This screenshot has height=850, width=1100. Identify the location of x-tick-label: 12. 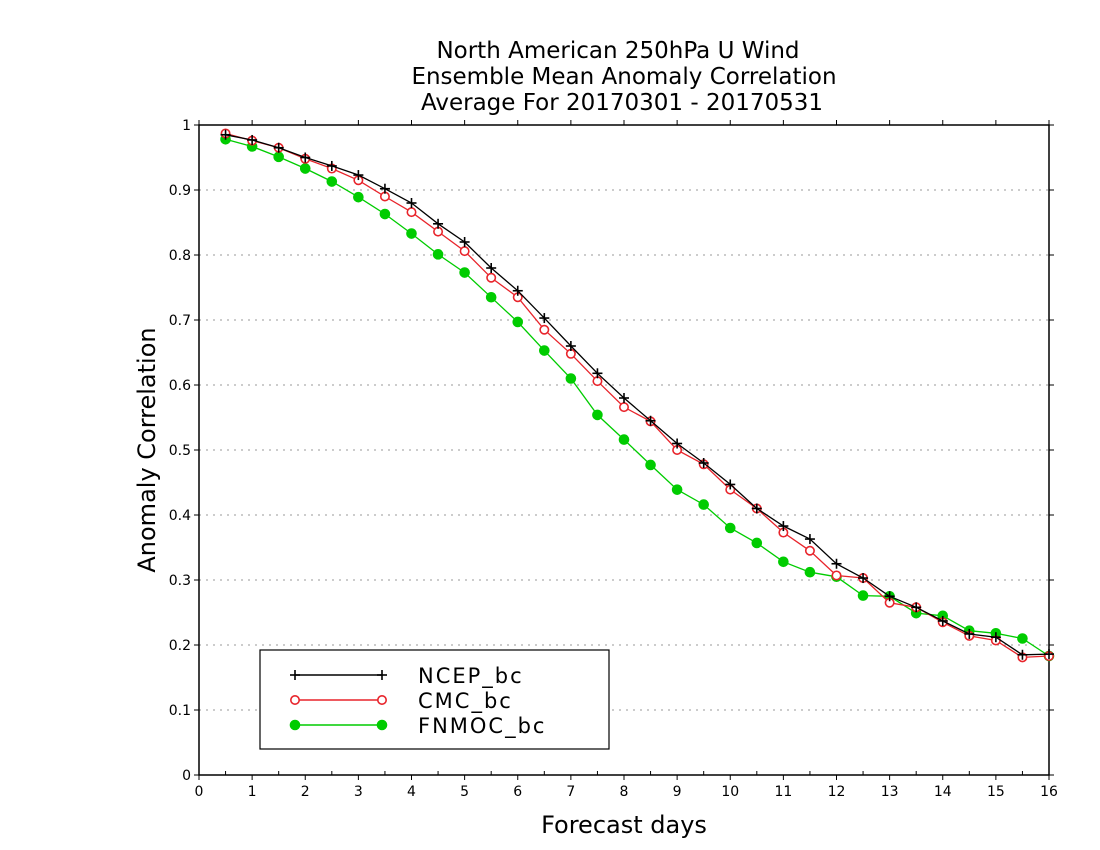
(837, 792).